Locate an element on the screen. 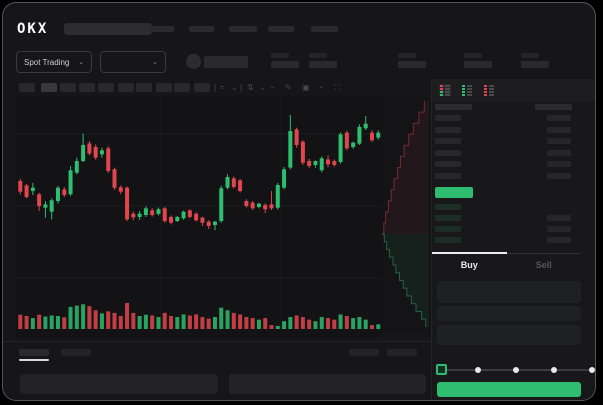  depth-chart is located at coordinates (406, 215).